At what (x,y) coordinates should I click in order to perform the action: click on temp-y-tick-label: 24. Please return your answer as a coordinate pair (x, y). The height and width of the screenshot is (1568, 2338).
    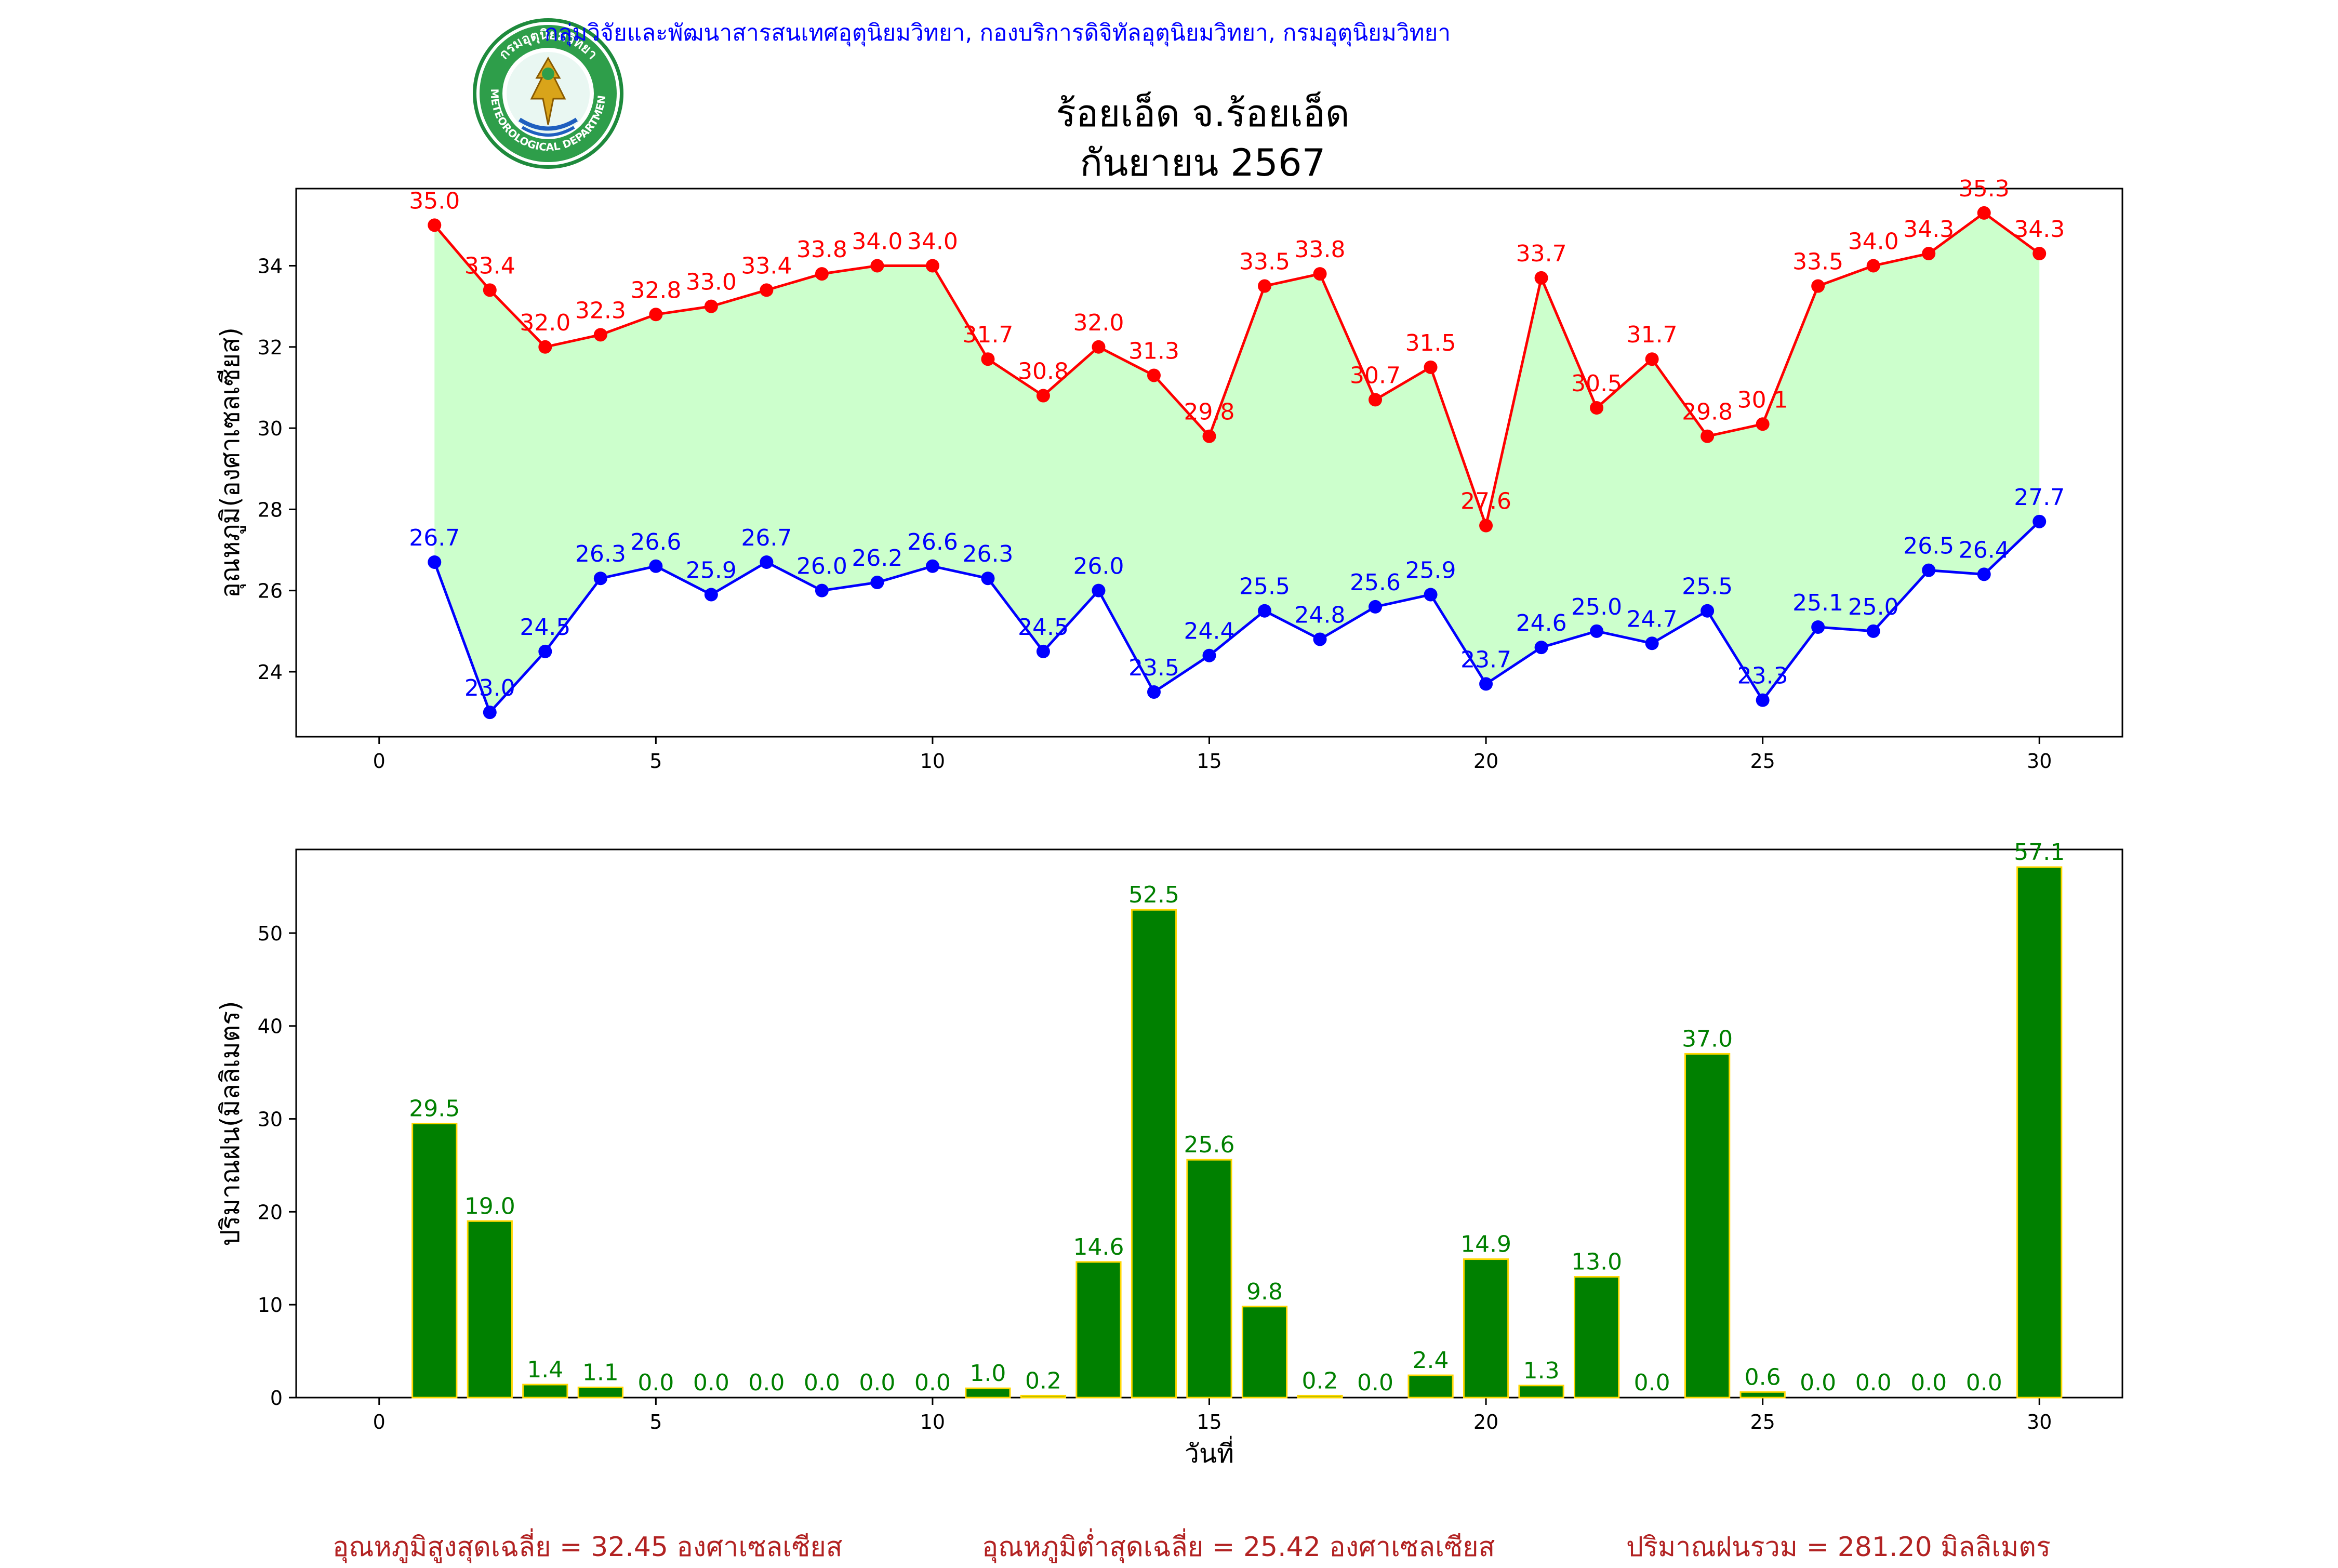
    Looking at the image, I should click on (270, 672).